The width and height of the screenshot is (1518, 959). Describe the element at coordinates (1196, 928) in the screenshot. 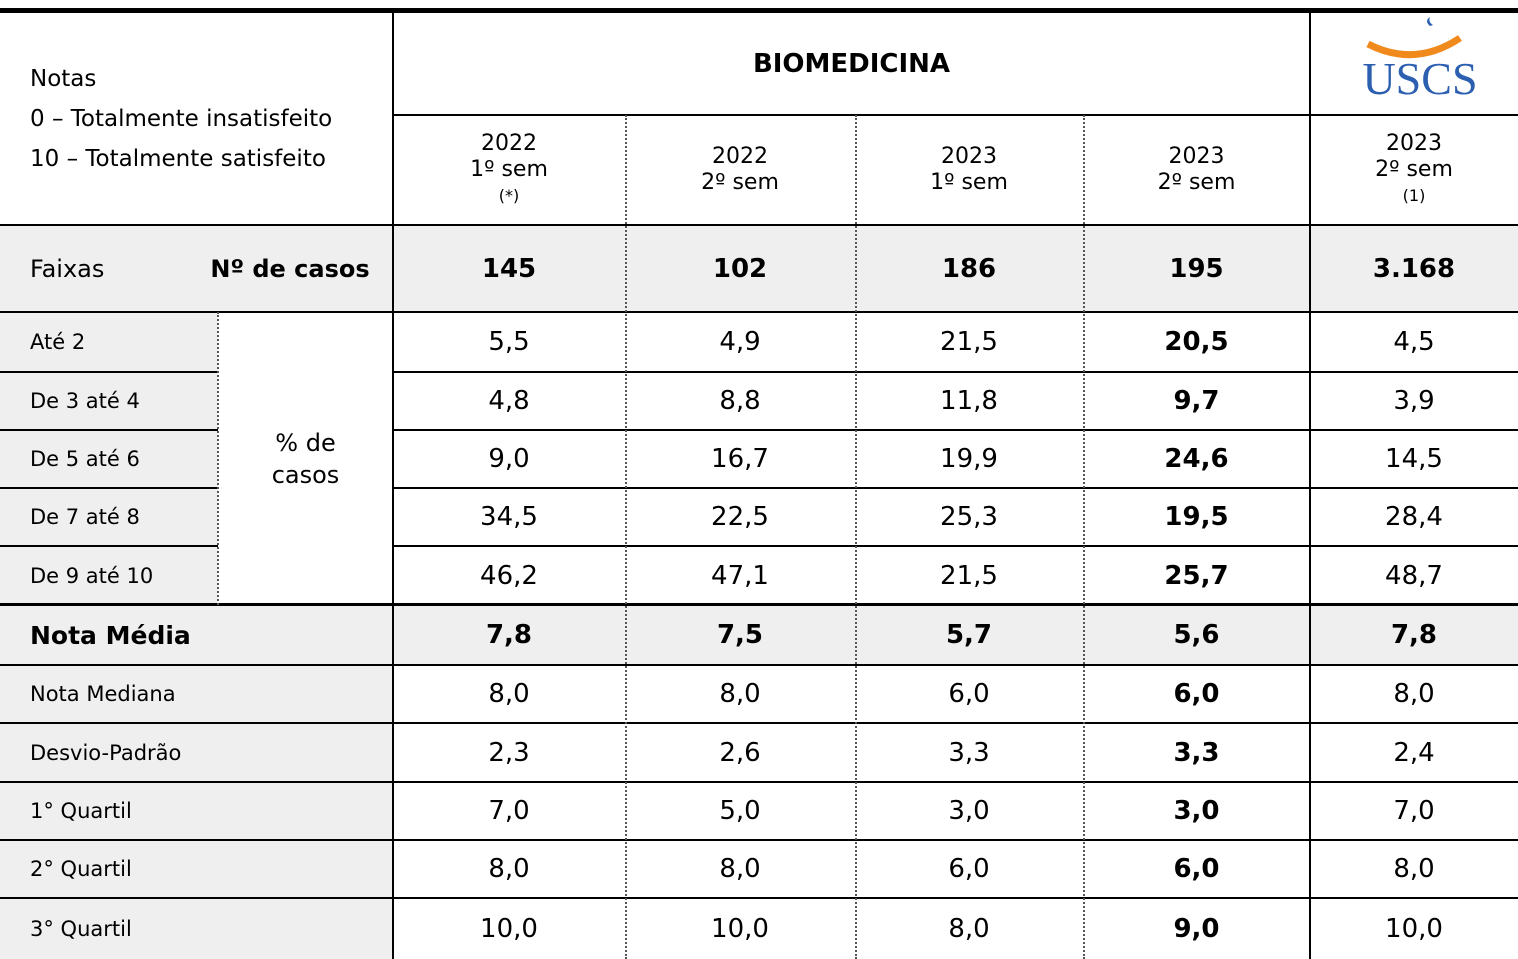

I see `stat-value: 9,0` at that location.